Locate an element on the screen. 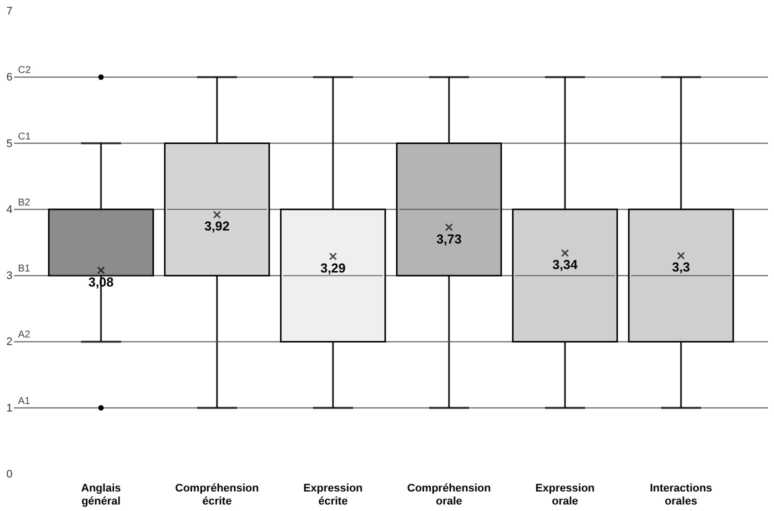 Image resolution: width=774 pixels, height=511 pixels. ref-line-label: B1 is located at coordinates (24, 269).